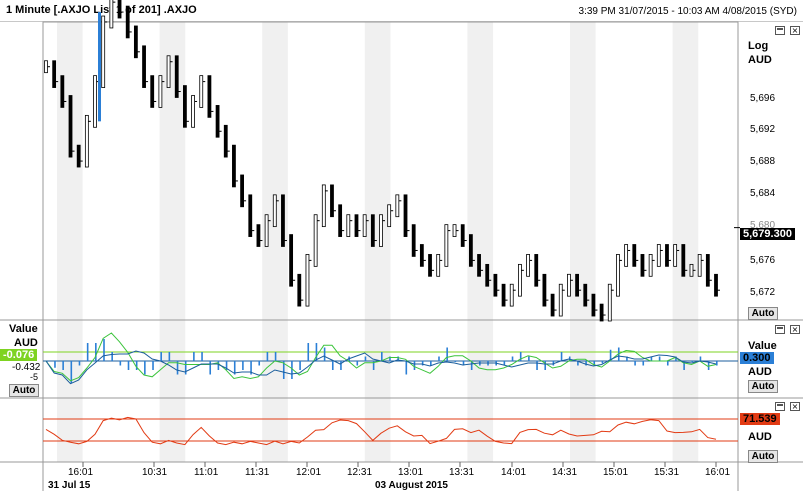 The image size is (803, 491). What do you see at coordinates (763, 193) in the screenshot?
I see `y-tick: 5,684` at bounding box center [763, 193].